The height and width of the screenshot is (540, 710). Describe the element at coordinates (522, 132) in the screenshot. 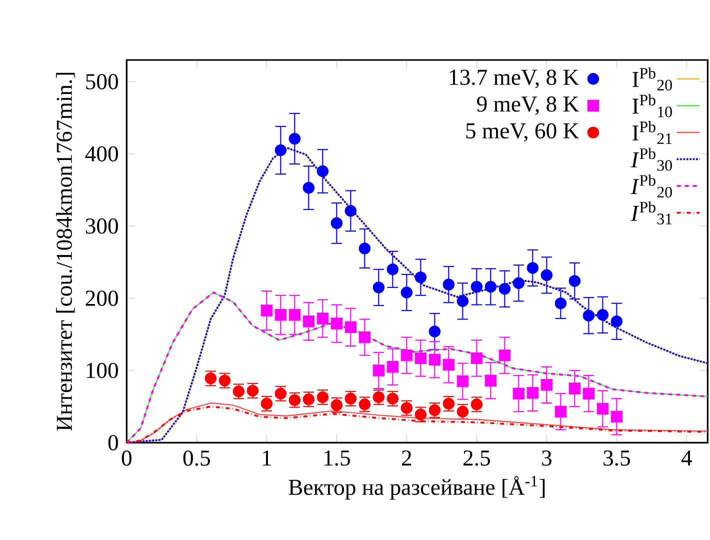

I see `legend-label: 5 meV, 60 K` at that location.